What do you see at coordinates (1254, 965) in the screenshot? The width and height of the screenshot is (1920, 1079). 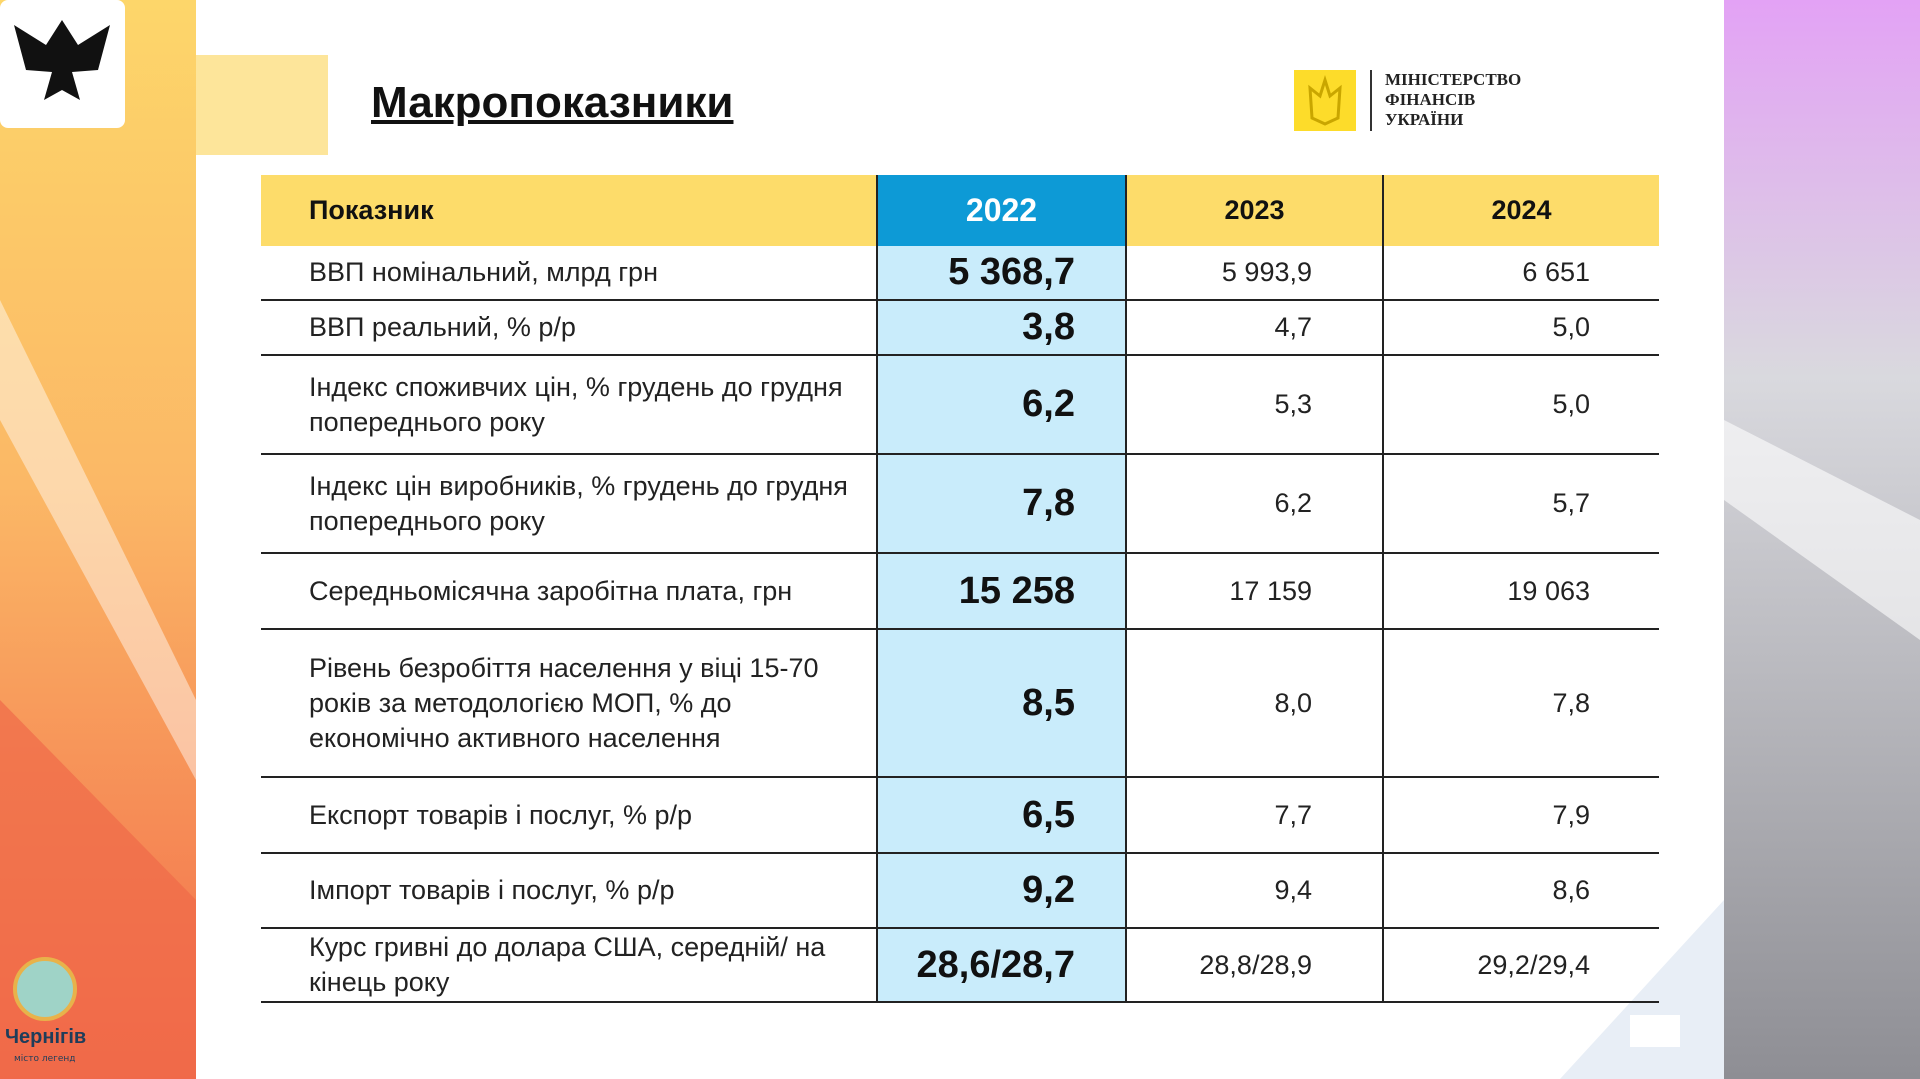 I see `value-cell: 28,8/28,9` at bounding box center [1254, 965].